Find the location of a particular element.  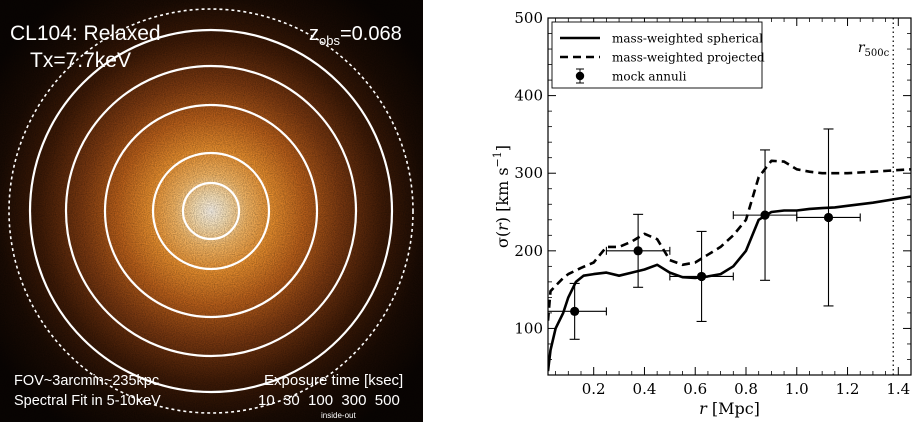

legend-label: mass-weighted projected is located at coordinates (688, 58).